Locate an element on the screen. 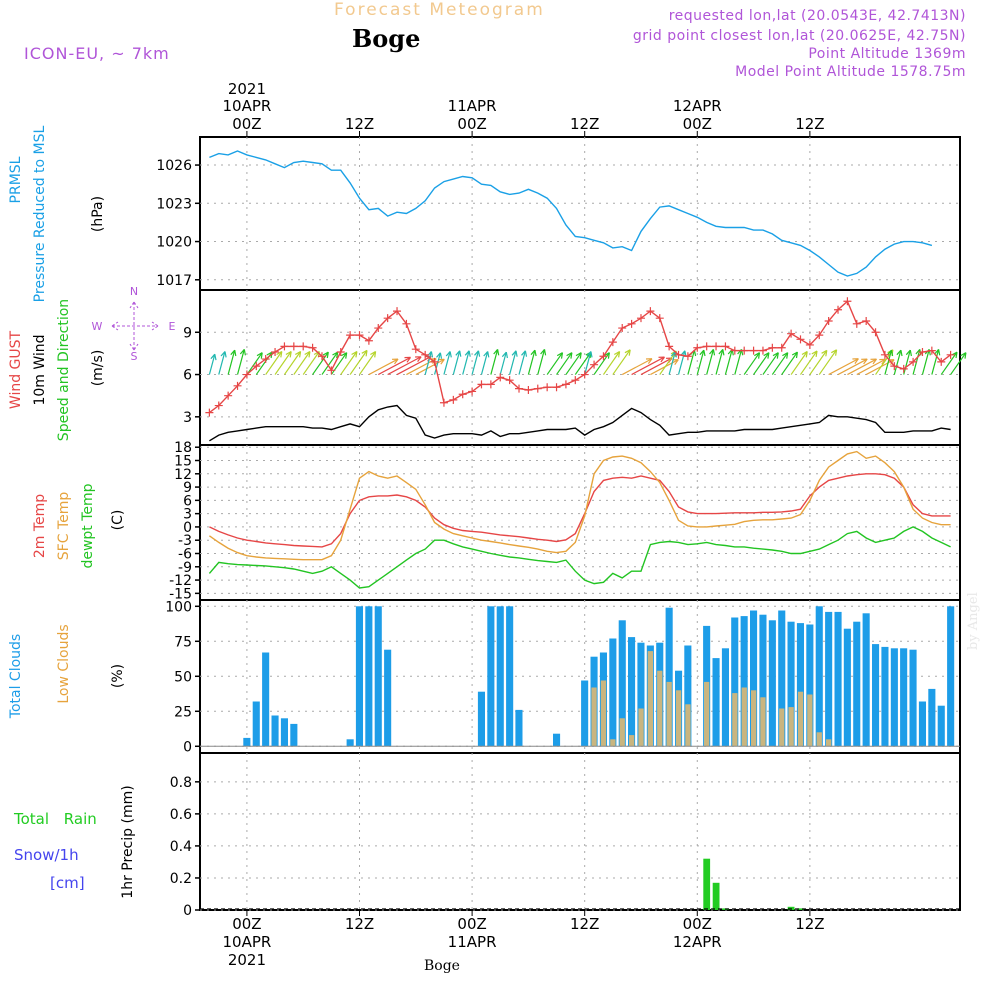  temp-label-sfc: SFC Temp is located at coordinates (64, 526).